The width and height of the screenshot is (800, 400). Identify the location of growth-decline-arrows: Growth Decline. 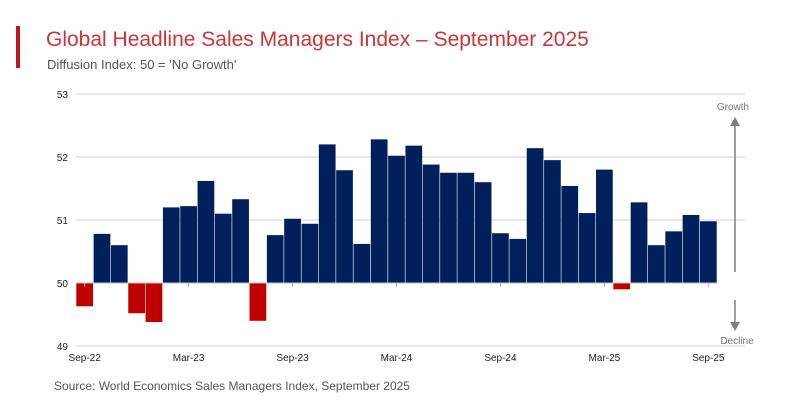
(735, 224).